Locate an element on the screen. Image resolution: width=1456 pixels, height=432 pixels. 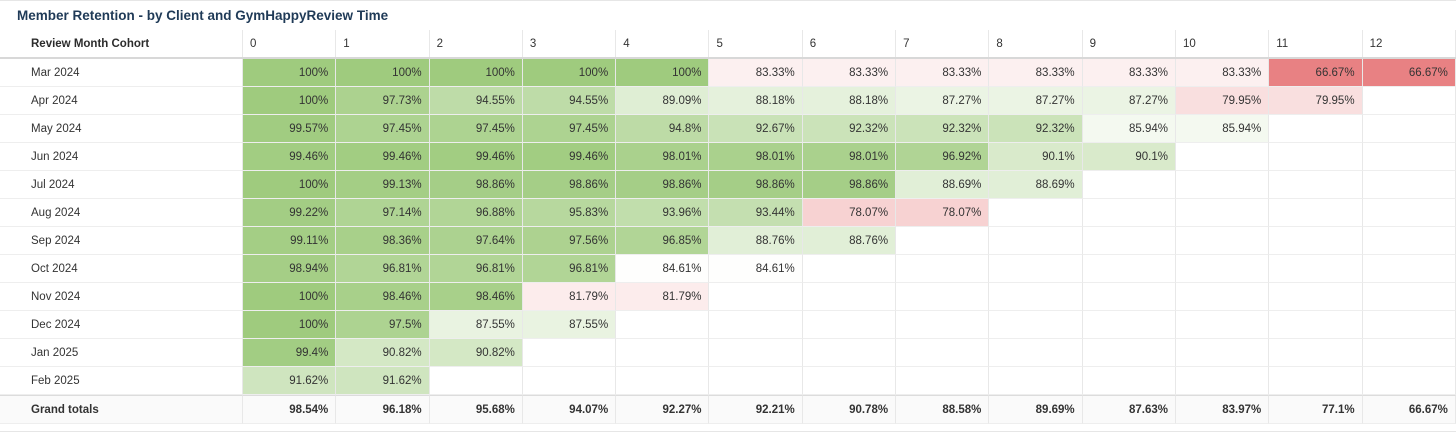
table-row: Dec 2024 100% 97.5% 87.55% 87.55% is located at coordinates (728, 325).